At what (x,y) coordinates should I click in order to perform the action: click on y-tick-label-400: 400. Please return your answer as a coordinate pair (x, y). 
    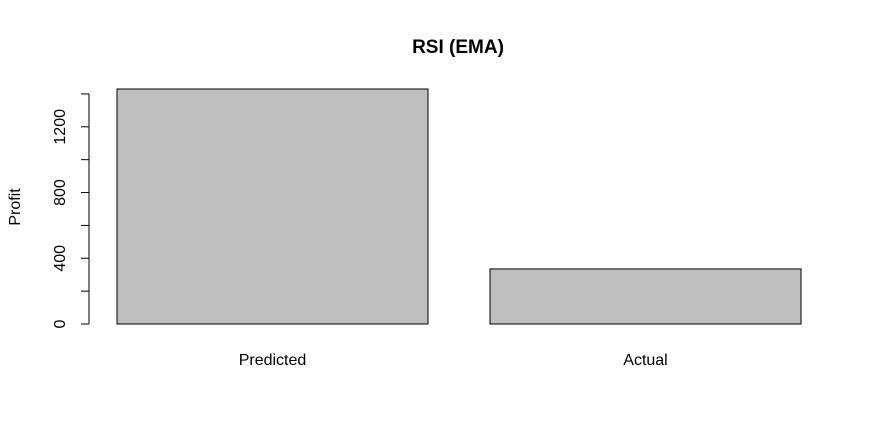
    Looking at the image, I should click on (60, 258).